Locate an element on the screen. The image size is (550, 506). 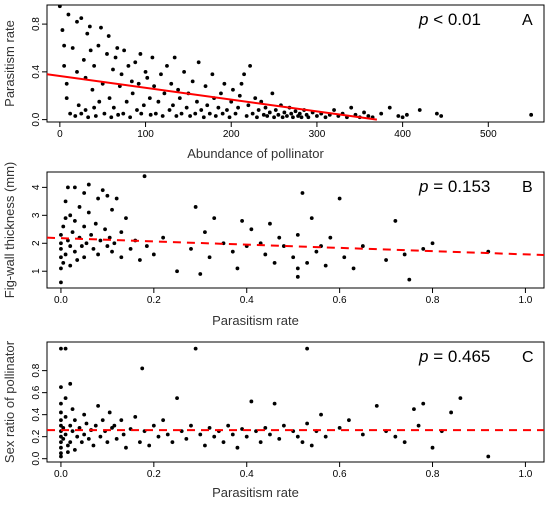
x-tick-label: 0.4 is located at coordinates (247, 300).